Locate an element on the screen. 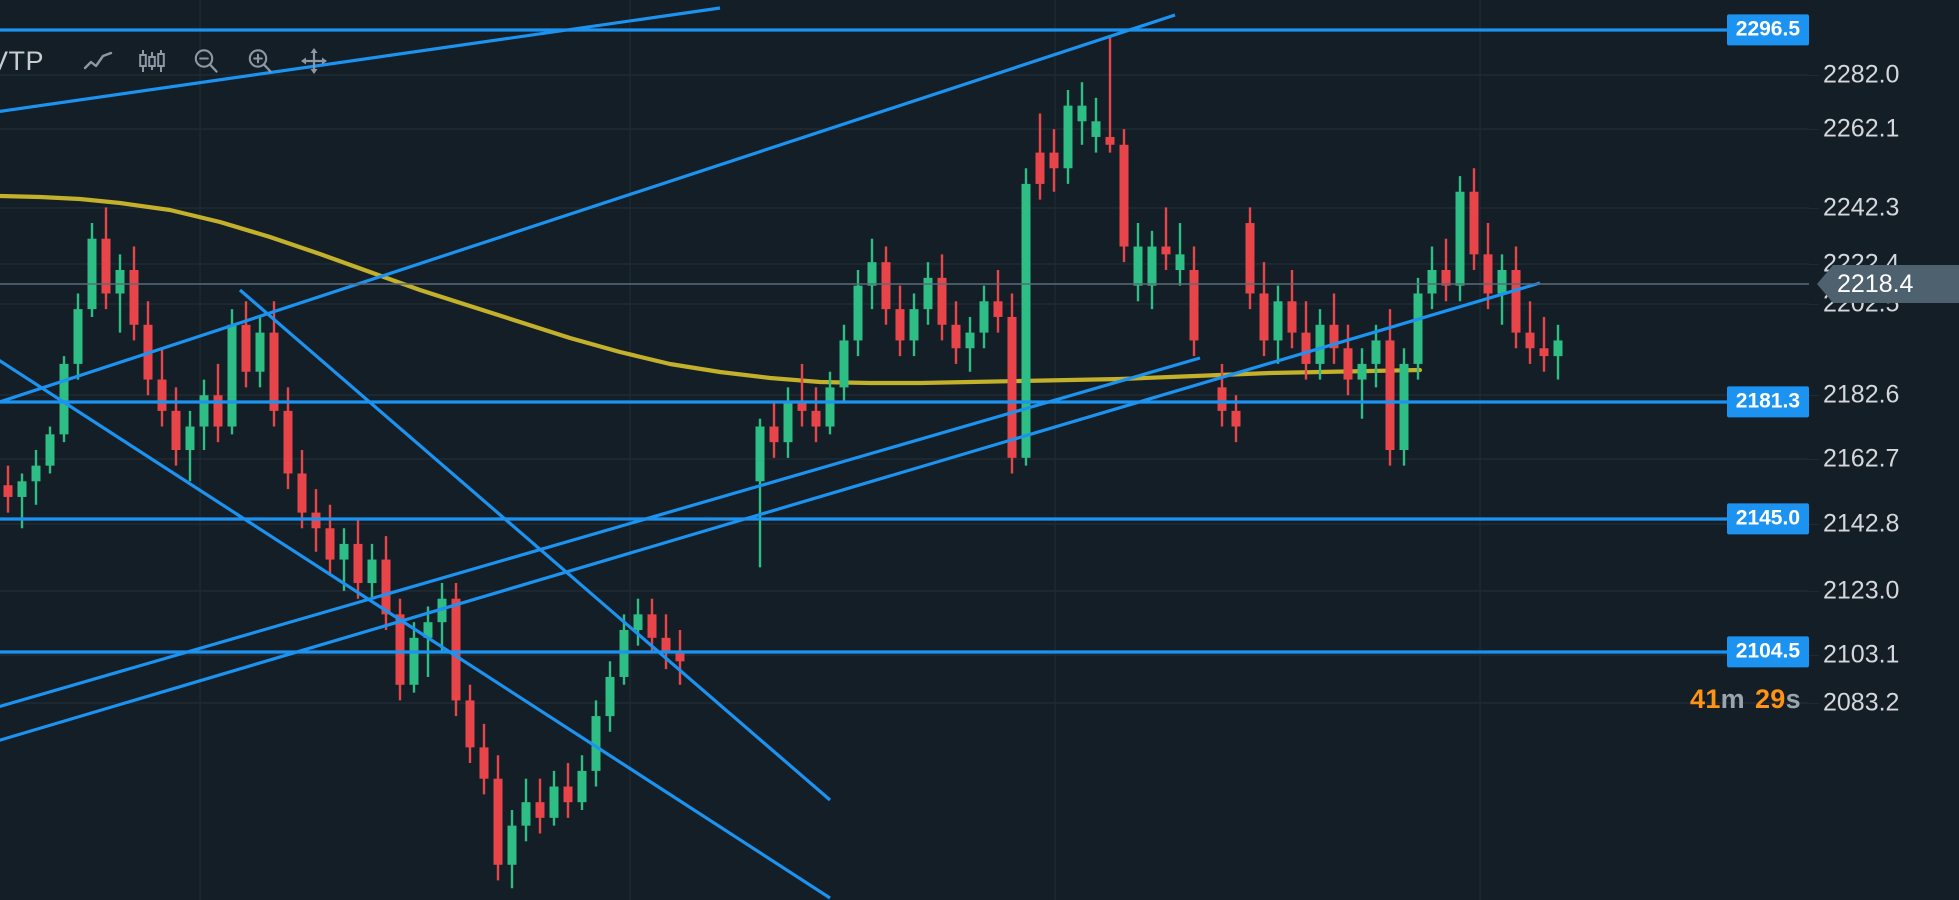 Image resolution: width=1959 pixels, height=900 pixels. line-chart-icon is located at coordinates (98, 61).